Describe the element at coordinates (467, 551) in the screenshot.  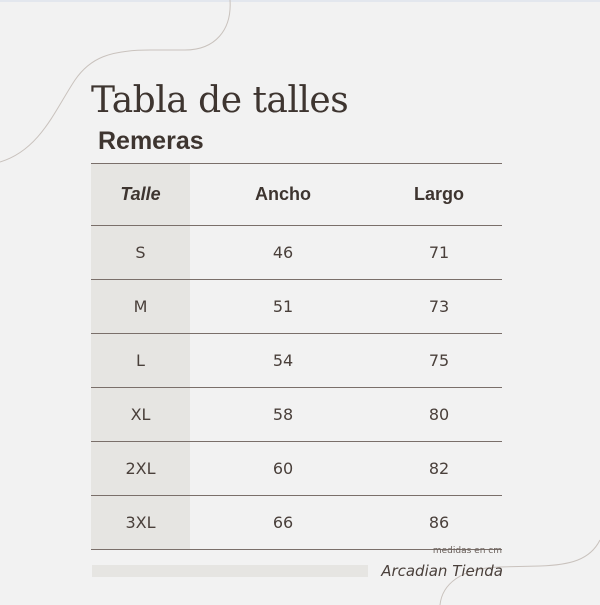
I see `units-note: medidas en cm` at that location.